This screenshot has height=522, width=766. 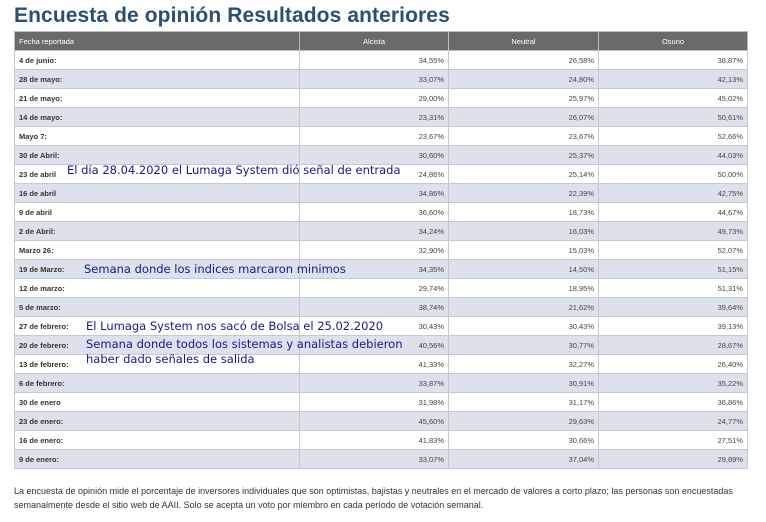 What do you see at coordinates (523, 60) in the screenshot?
I see `cell-neutral: 26,58%` at bounding box center [523, 60].